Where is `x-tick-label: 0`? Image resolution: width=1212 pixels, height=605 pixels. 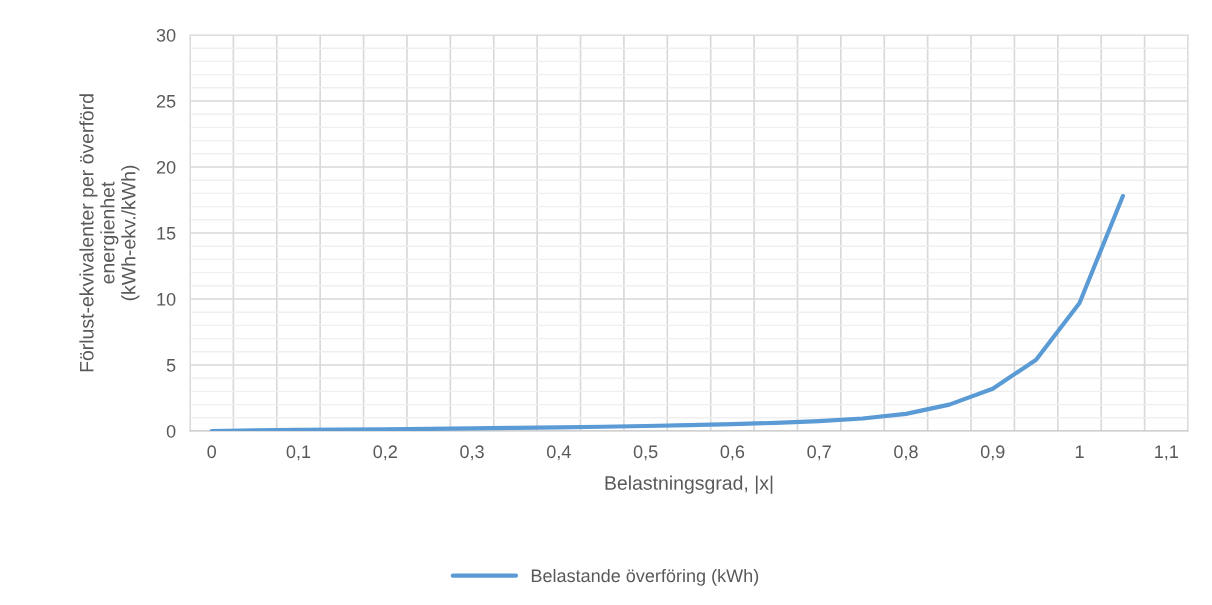 x-tick-label: 0 is located at coordinates (212, 452).